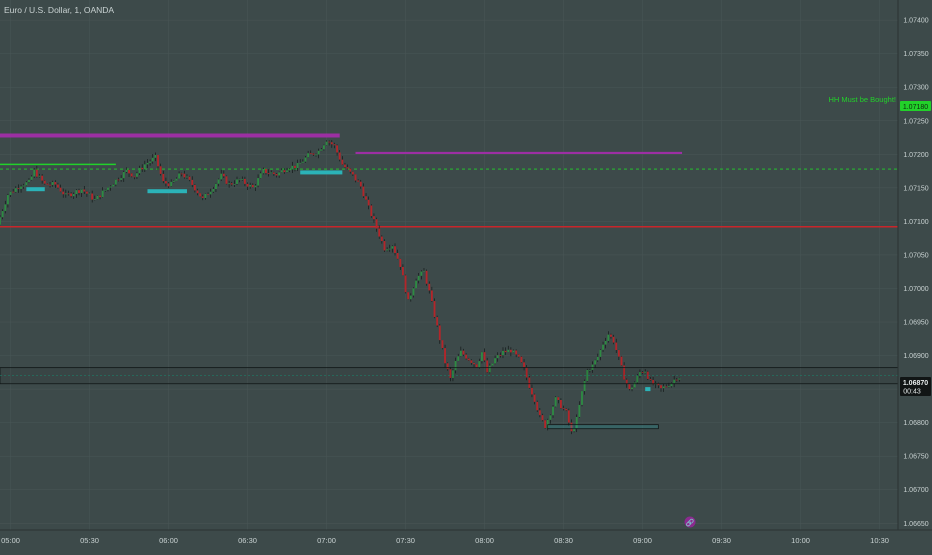 The image size is (932, 555). What do you see at coordinates (915, 255) in the screenshot?
I see `y-tick-label: 1.07050` at bounding box center [915, 255].